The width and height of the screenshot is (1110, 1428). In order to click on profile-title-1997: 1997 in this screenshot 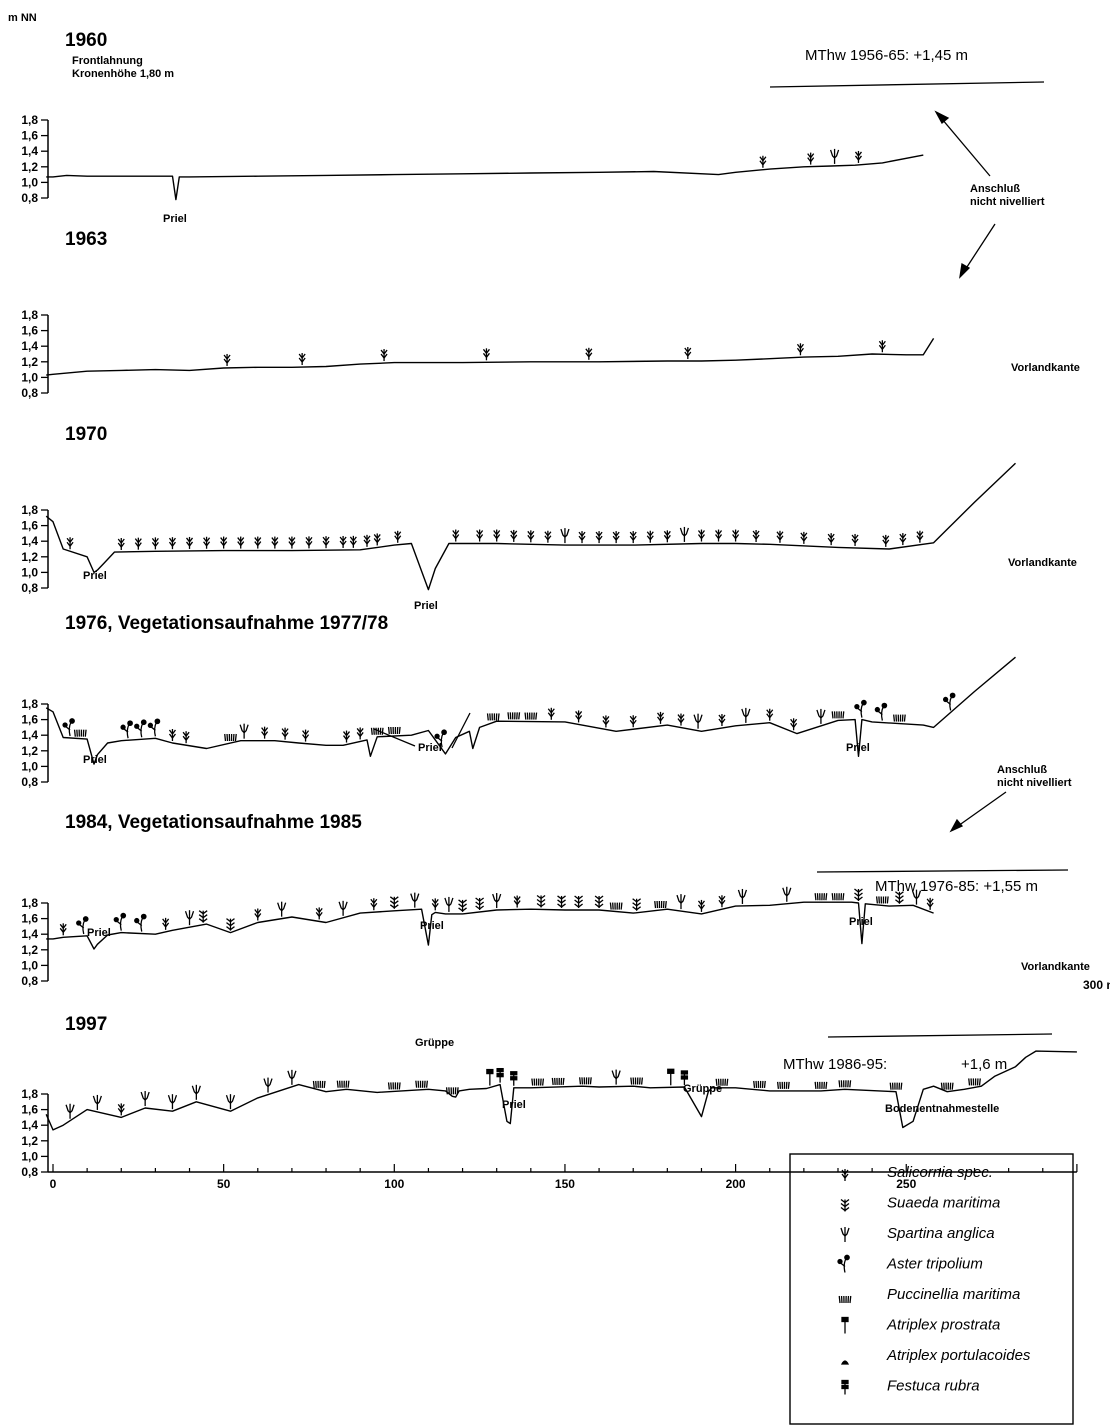, I will do `click(86, 1024)`.